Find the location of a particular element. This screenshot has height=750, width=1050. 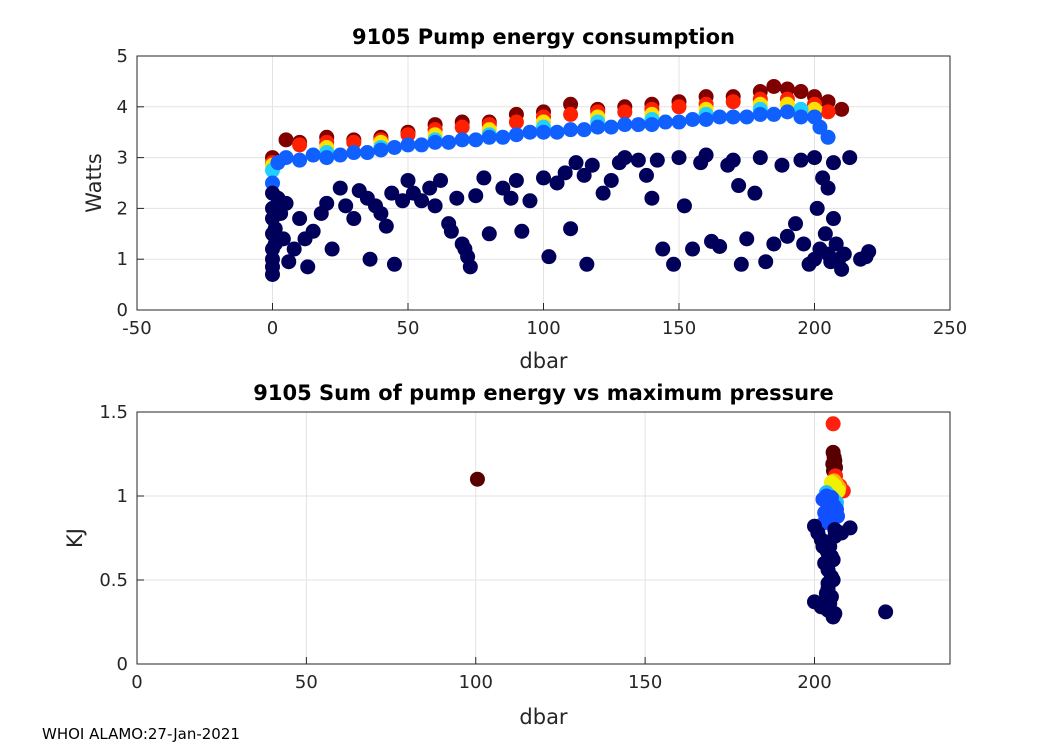

x-tick-label: 200 is located at coordinates (814, 682).